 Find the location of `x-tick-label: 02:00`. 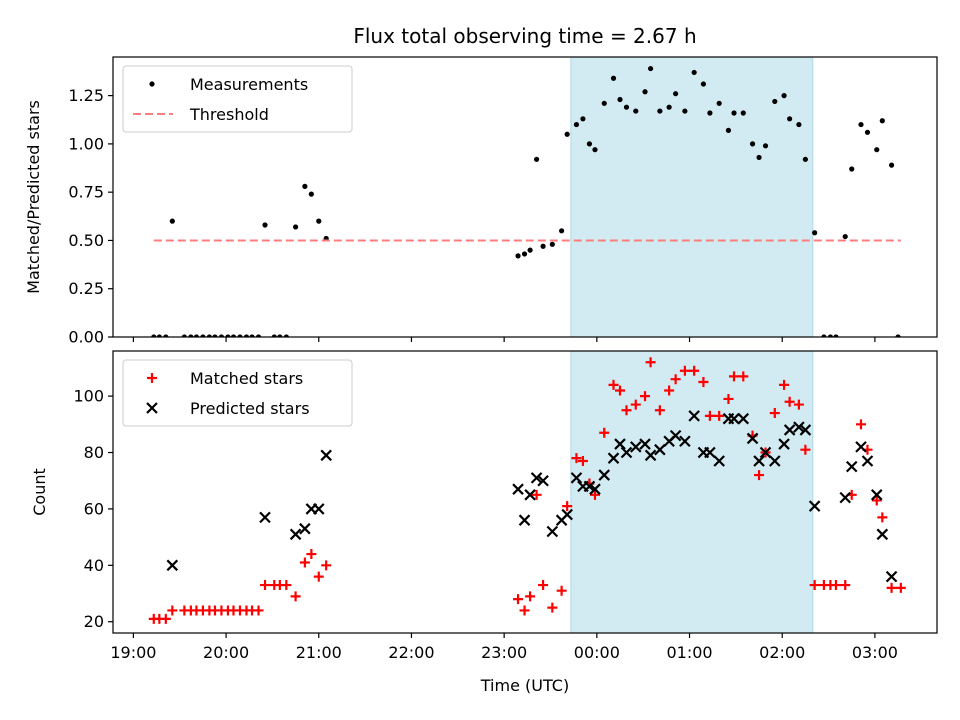

x-tick-label: 02:00 is located at coordinates (782, 652).